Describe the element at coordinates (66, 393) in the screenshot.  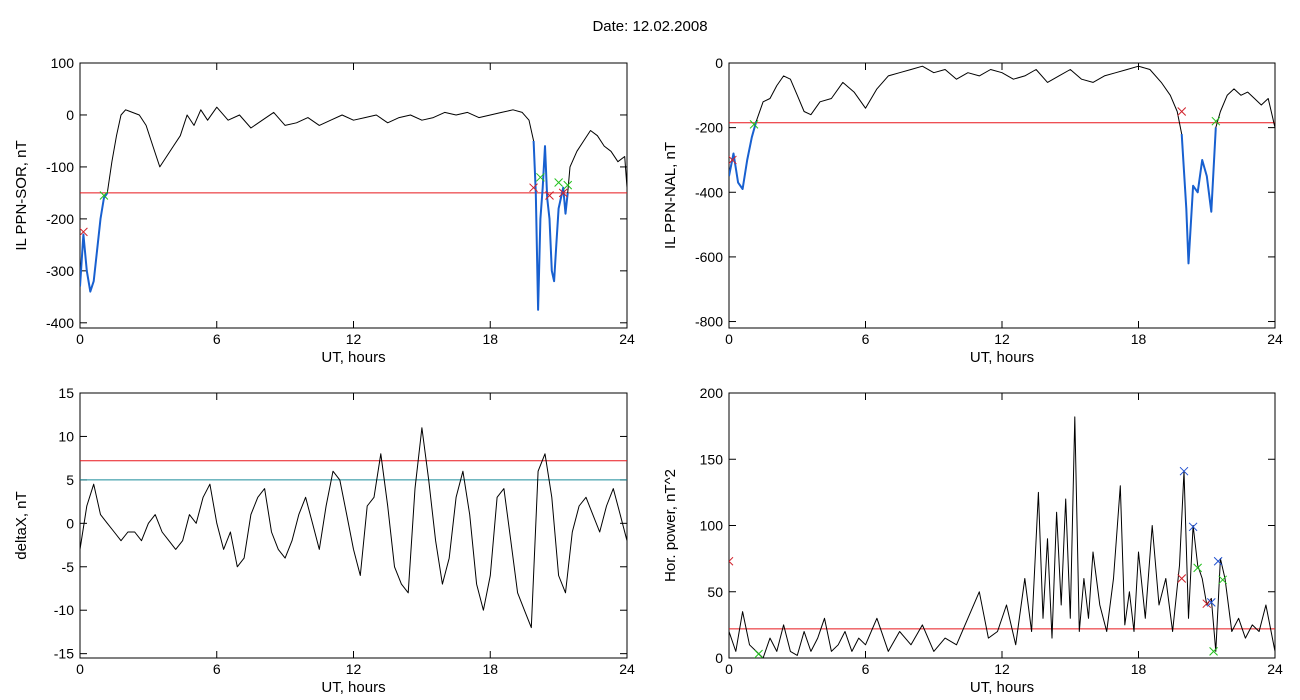
I see `y-tick-label: 15` at that location.